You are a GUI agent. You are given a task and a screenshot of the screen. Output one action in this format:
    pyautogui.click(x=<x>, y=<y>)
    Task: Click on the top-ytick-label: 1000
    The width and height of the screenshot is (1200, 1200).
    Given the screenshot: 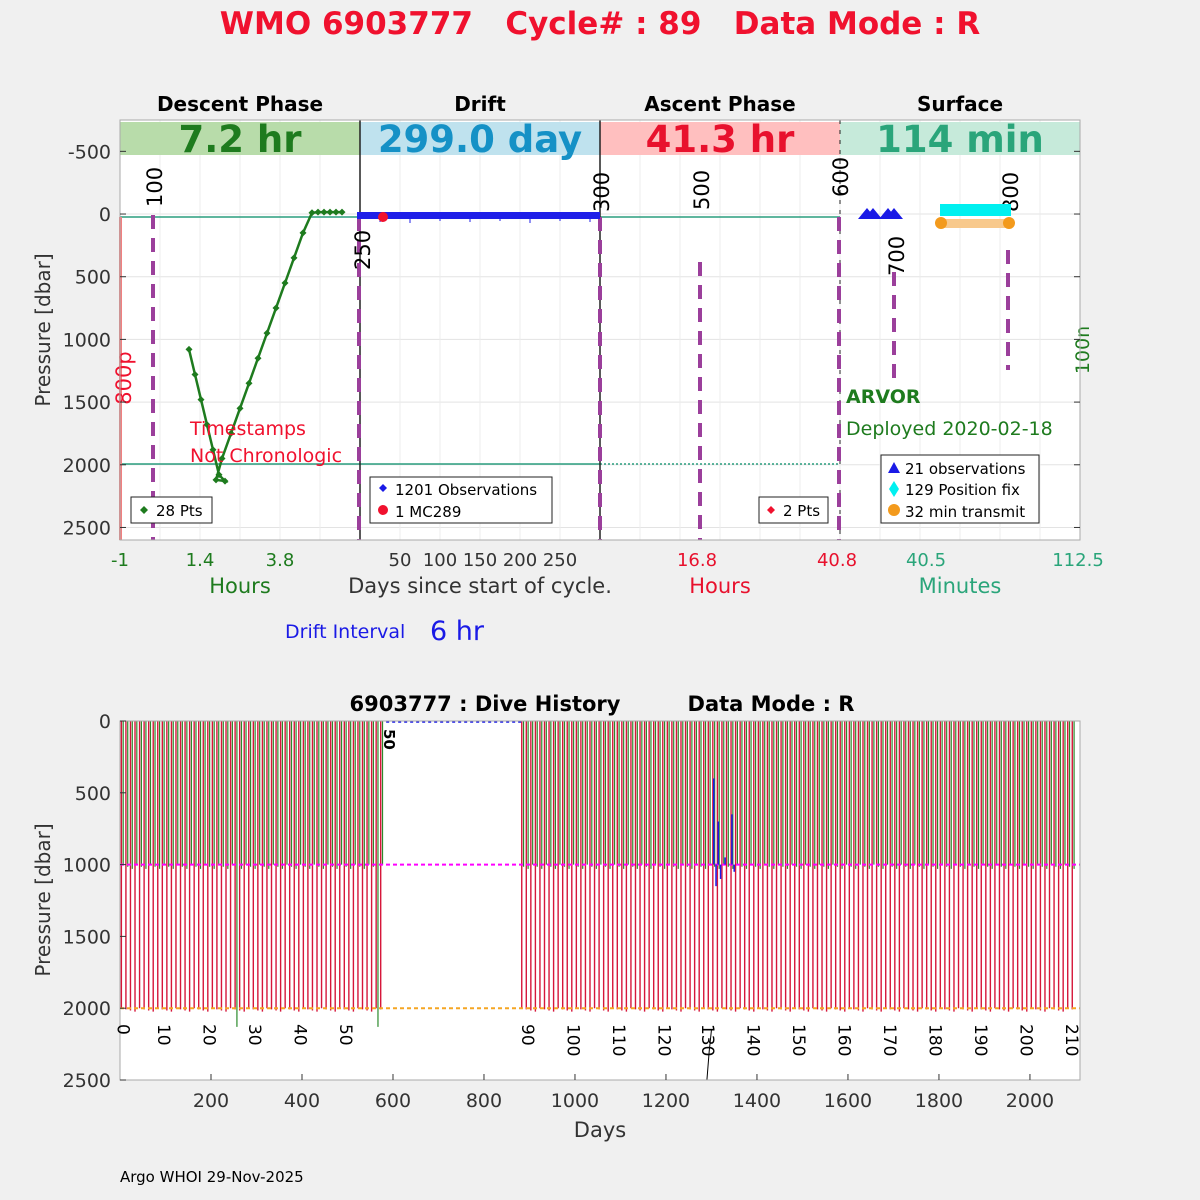 What is the action you would take?
    pyautogui.click(x=87, y=340)
    